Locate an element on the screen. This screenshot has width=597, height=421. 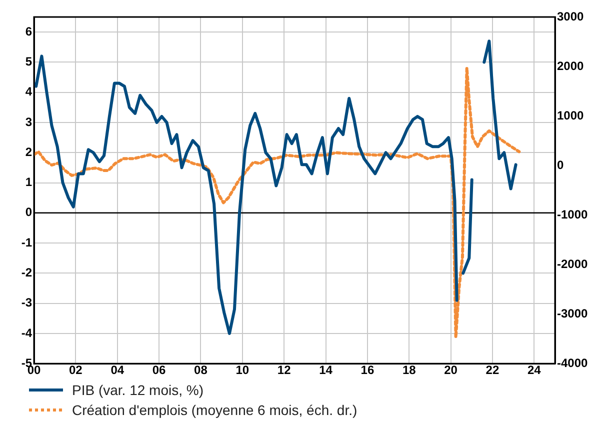
x-tick-label: 20 is located at coordinates (451, 370).